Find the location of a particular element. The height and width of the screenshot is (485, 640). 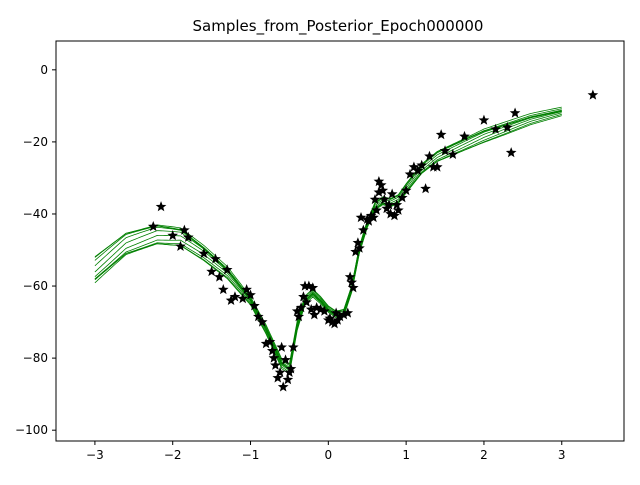

chart-title: Samples_from_Posterior_Epoch000000 is located at coordinates (338, 26).